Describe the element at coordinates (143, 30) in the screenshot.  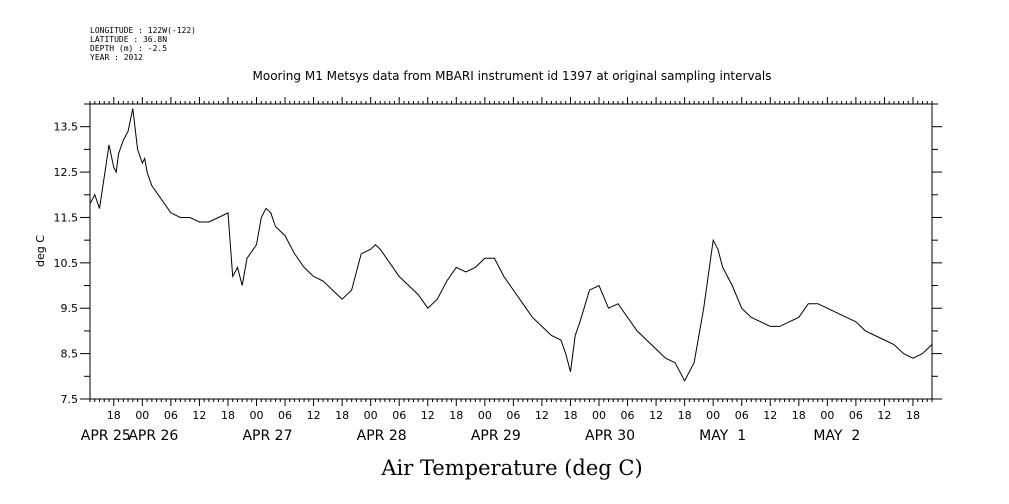
I see `meta-line-longitude: LONGITUDE : 122W(-122)` at that location.